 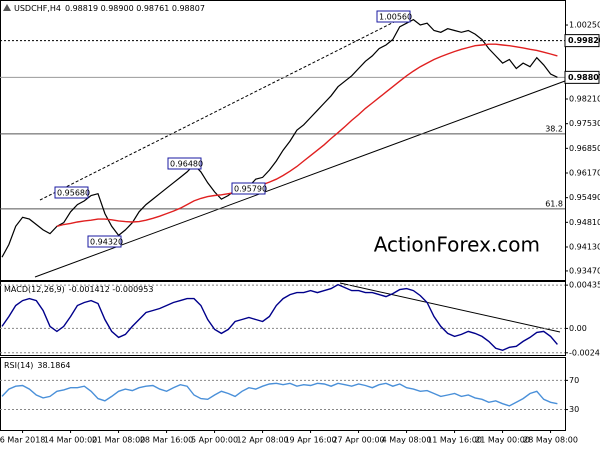 I want to click on y-tick-label: 0.95490, so click(x=584, y=197).